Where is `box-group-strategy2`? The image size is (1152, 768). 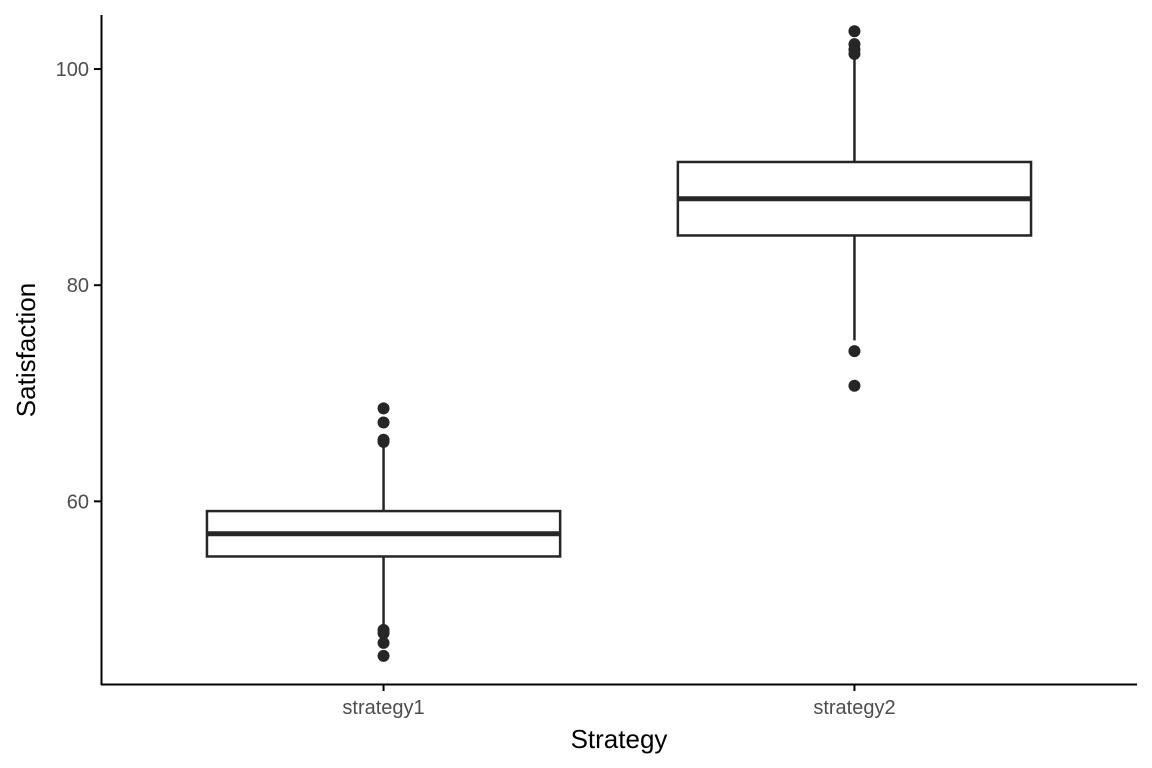 box-group-strategy2 is located at coordinates (854, 208).